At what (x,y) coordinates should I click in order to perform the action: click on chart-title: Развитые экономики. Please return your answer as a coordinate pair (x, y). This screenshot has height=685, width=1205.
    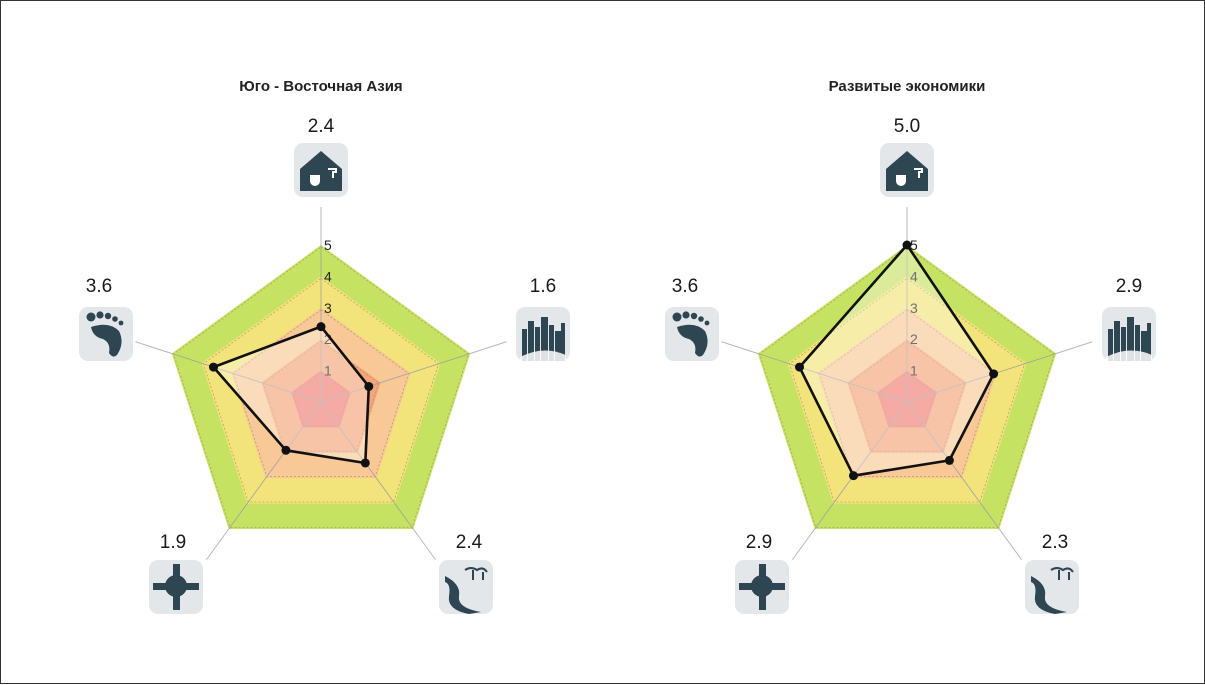
    Looking at the image, I should click on (907, 86).